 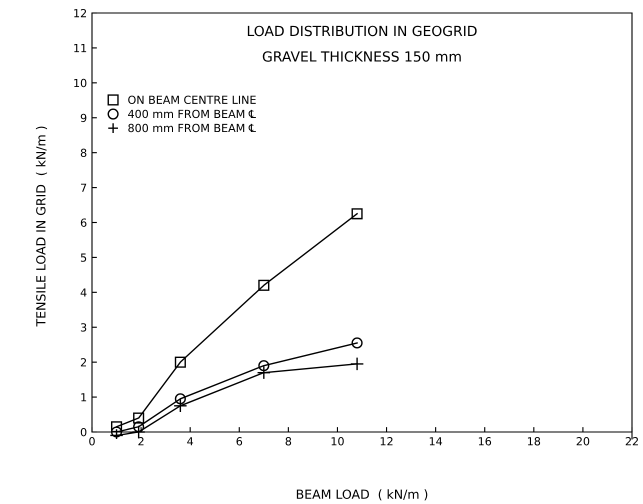 I want to click on legend-label: 400 mm FROM BEAM ℄, so click(x=192, y=114).